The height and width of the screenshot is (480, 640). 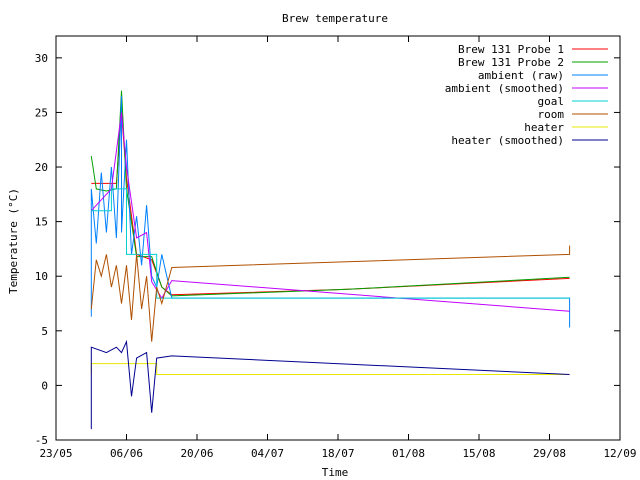 I want to click on x-tick-label: 01/08, so click(x=408, y=453).